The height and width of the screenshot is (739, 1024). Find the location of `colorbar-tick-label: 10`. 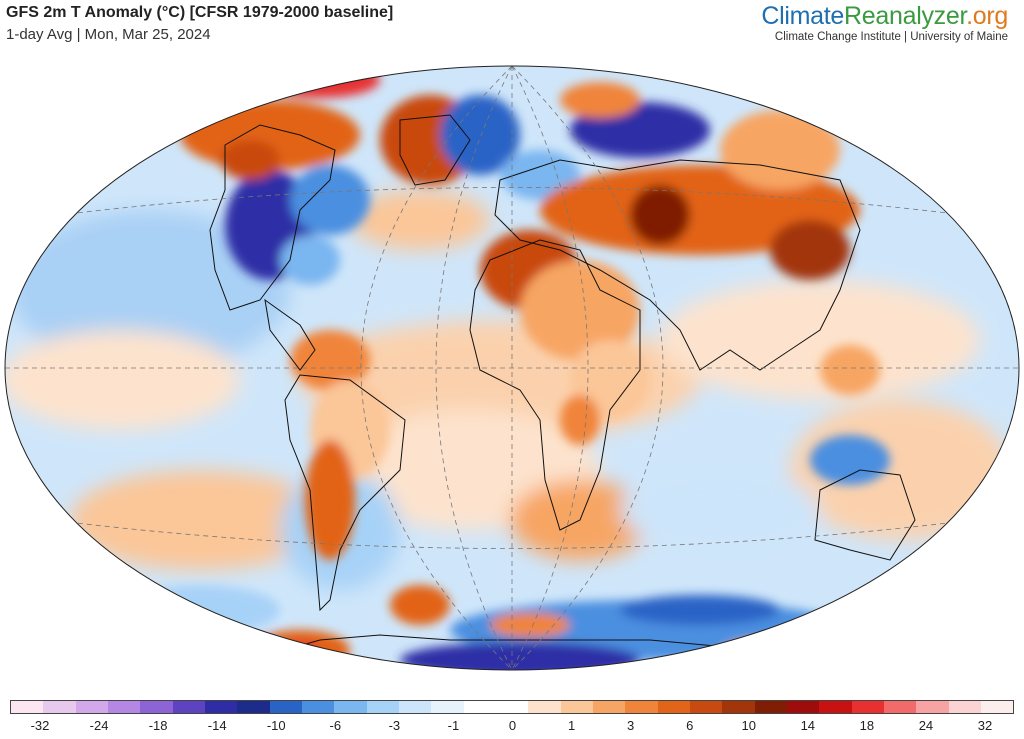

colorbar-tick-label: 10 is located at coordinates (748, 725).